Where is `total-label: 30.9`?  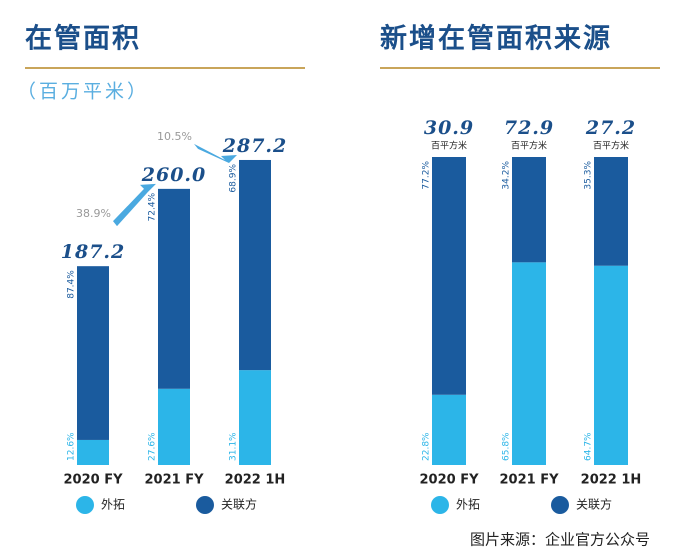 total-label: 30.9 is located at coordinates (449, 128).